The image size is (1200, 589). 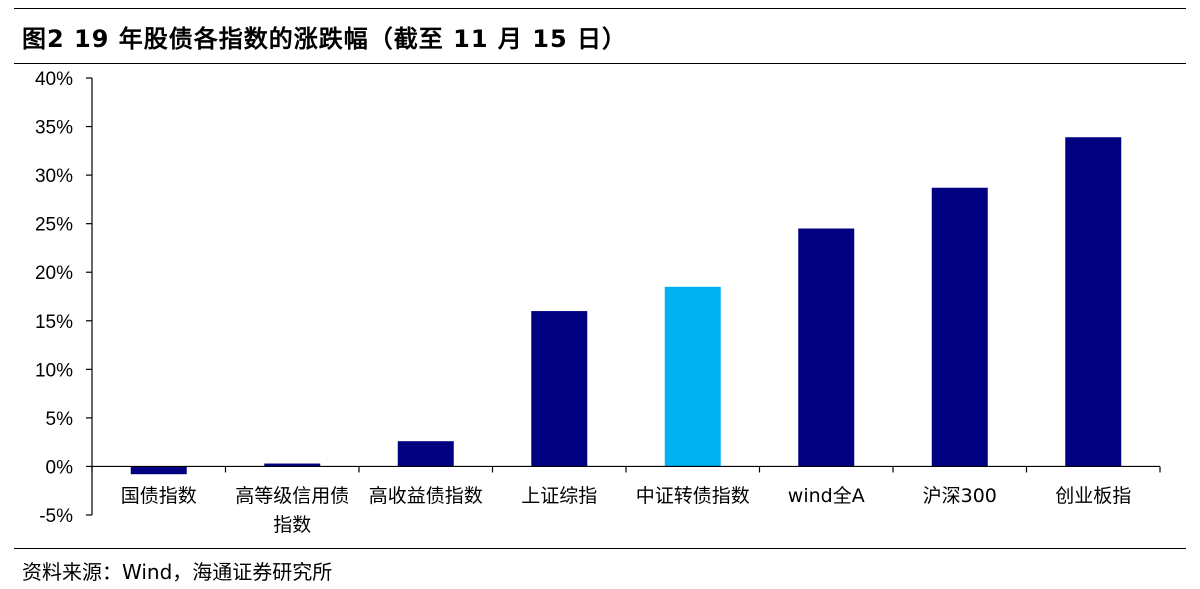 I want to click on x-tick-label-line: 指数, so click(x=292, y=525).